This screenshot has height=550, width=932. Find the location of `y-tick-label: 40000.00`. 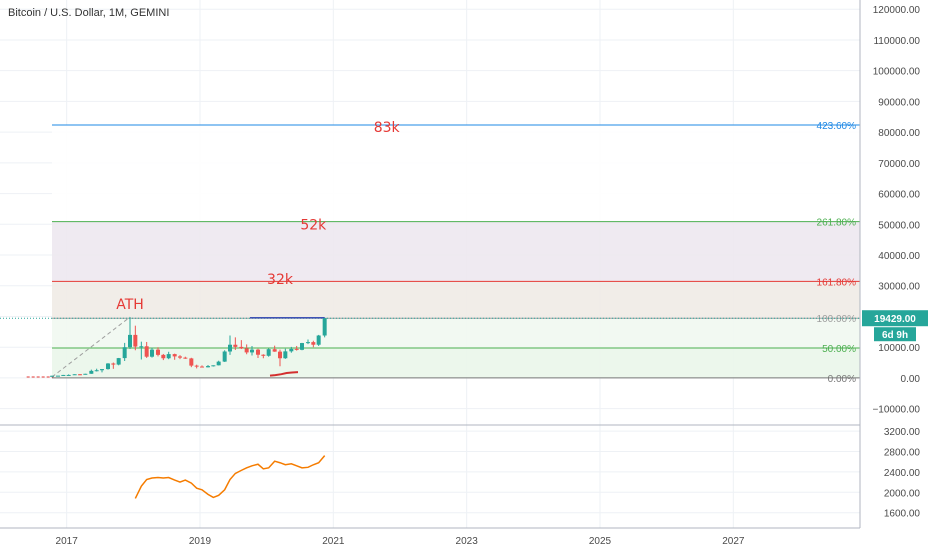

y-tick-label: 40000.00 is located at coordinates (899, 256).